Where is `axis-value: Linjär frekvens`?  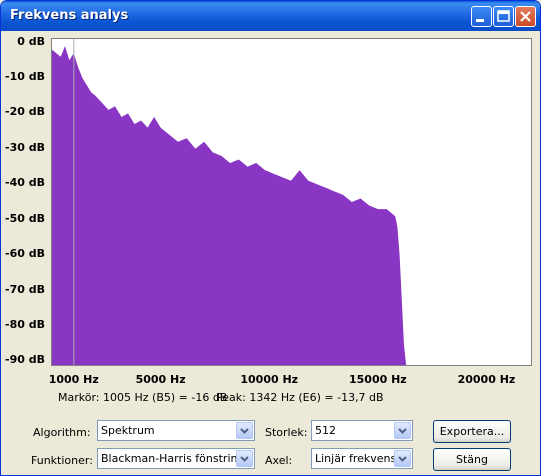
axis-value: Linjär frekvens is located at coordinates (356, 458).